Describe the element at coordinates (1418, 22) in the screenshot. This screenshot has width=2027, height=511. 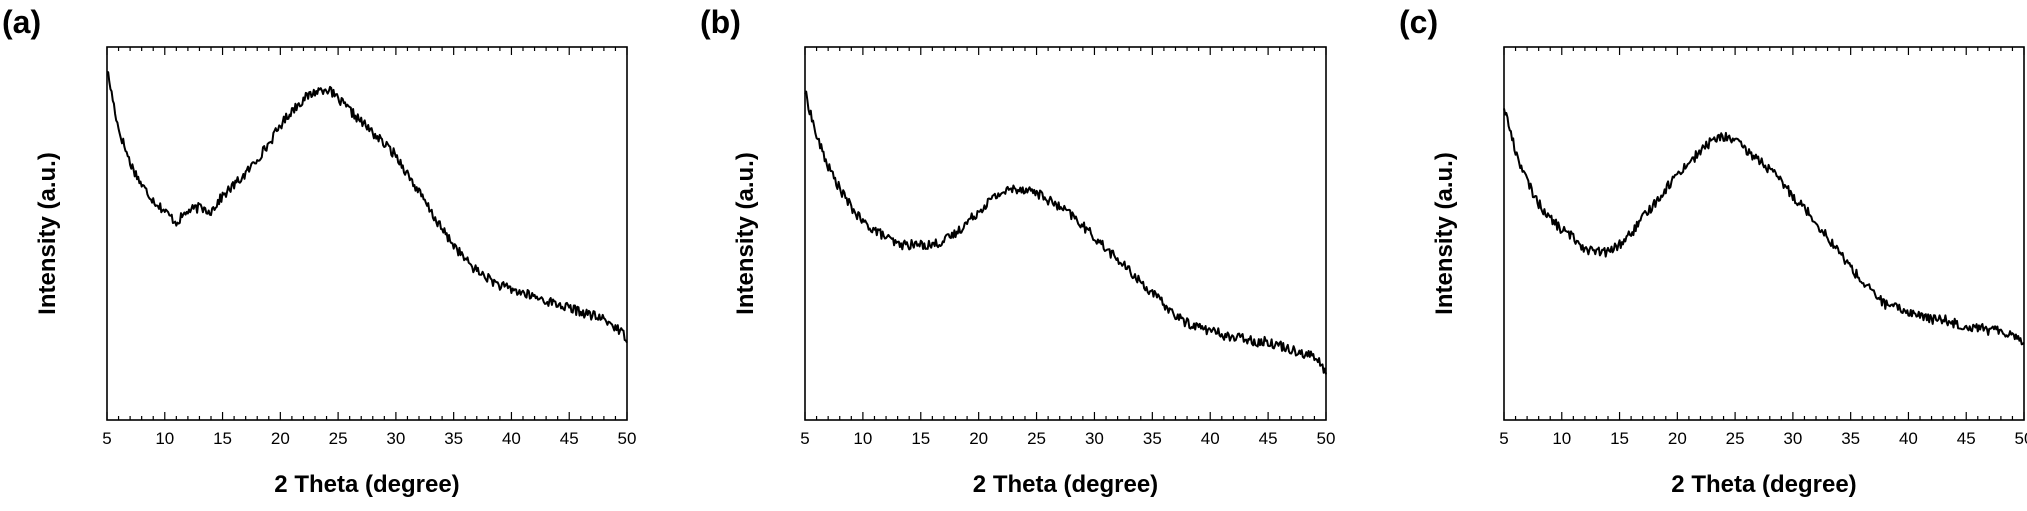
I see `panel-label: (c)` at that location.